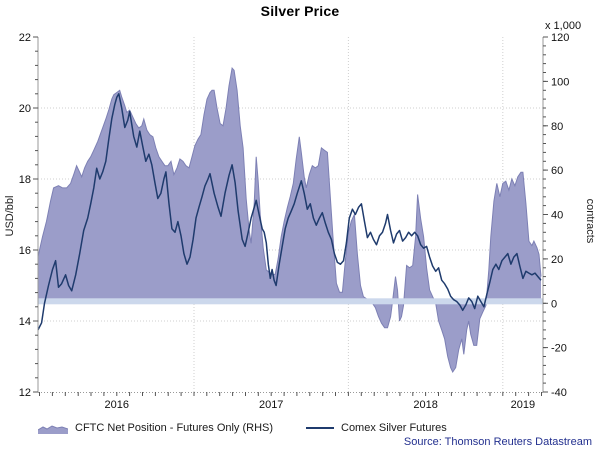 This screenshot has width=600, height=452. I want to click on legend-entry-comex: Comex Silver Futures, so click(376, 428).